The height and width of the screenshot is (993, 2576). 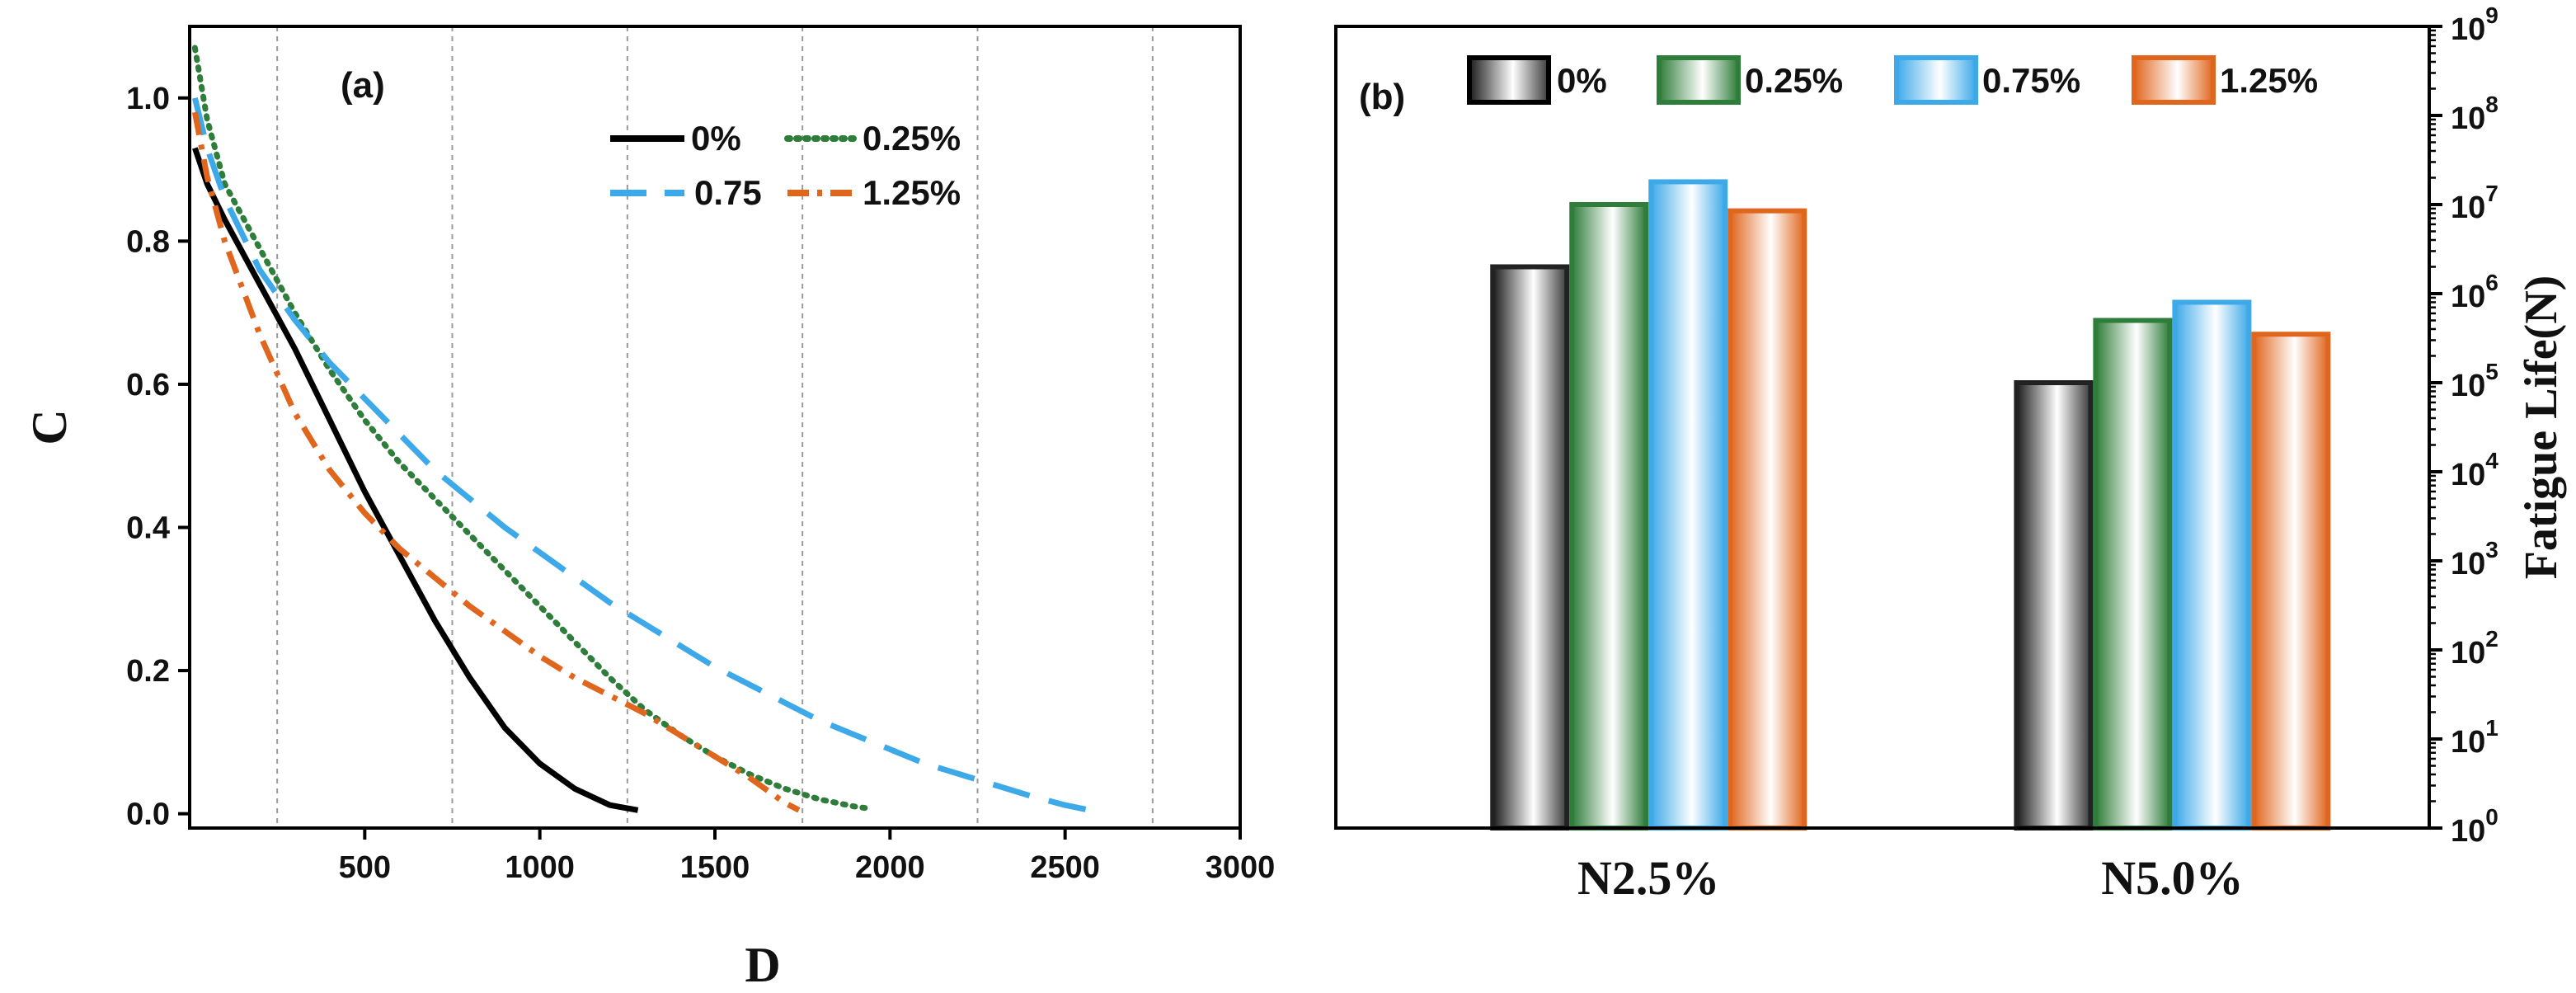 I want to click on chart-a-x-tick-label-0: 500, so click(x=365, y=867).